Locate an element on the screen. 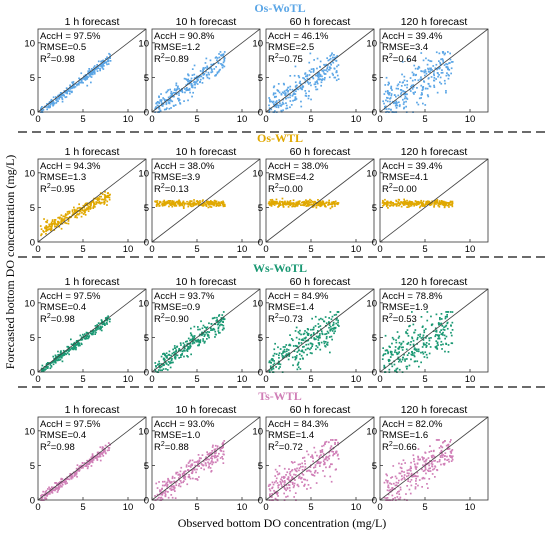 This screenshot has width=550, height=534. x-tick-label: 10 is located at coordinates (470, 507).